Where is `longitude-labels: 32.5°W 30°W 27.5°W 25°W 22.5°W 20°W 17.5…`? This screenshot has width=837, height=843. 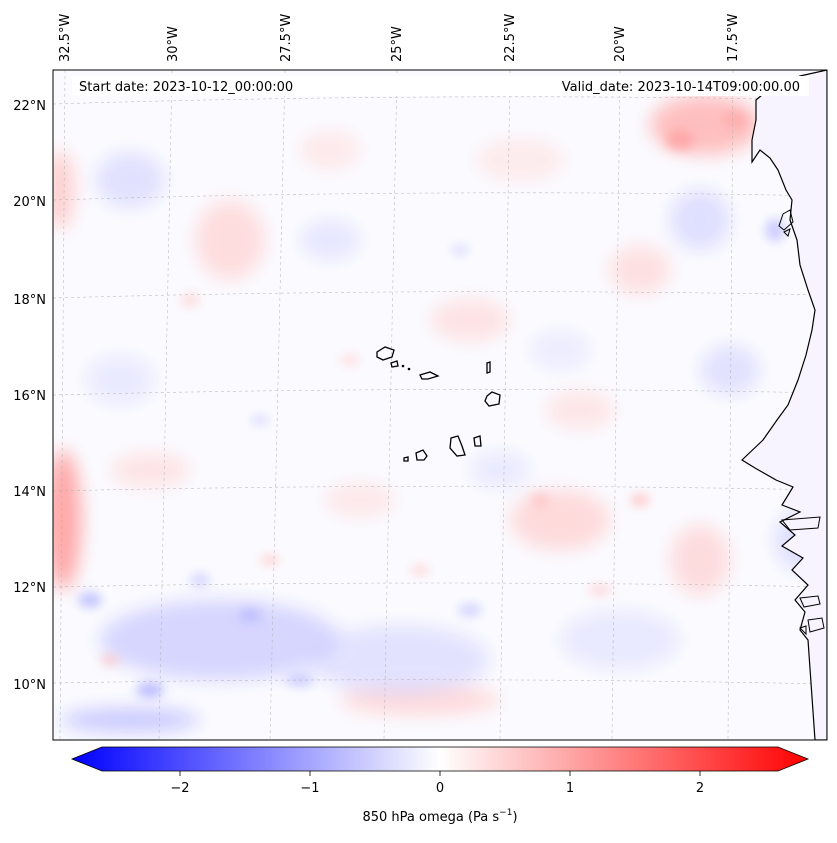 longitude-labels: 32.5°W 30°W 27.5°W 25°W 22.5°W 20°W 17.5… is located at coordinates (399, 38).